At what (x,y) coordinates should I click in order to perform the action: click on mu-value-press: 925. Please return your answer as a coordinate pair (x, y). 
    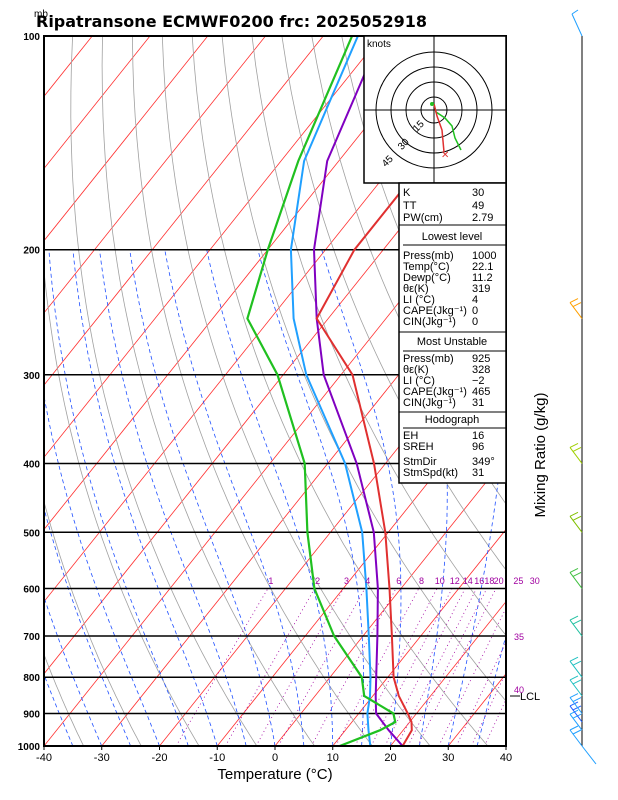
    Looking at the image, I should click on (481, 359).